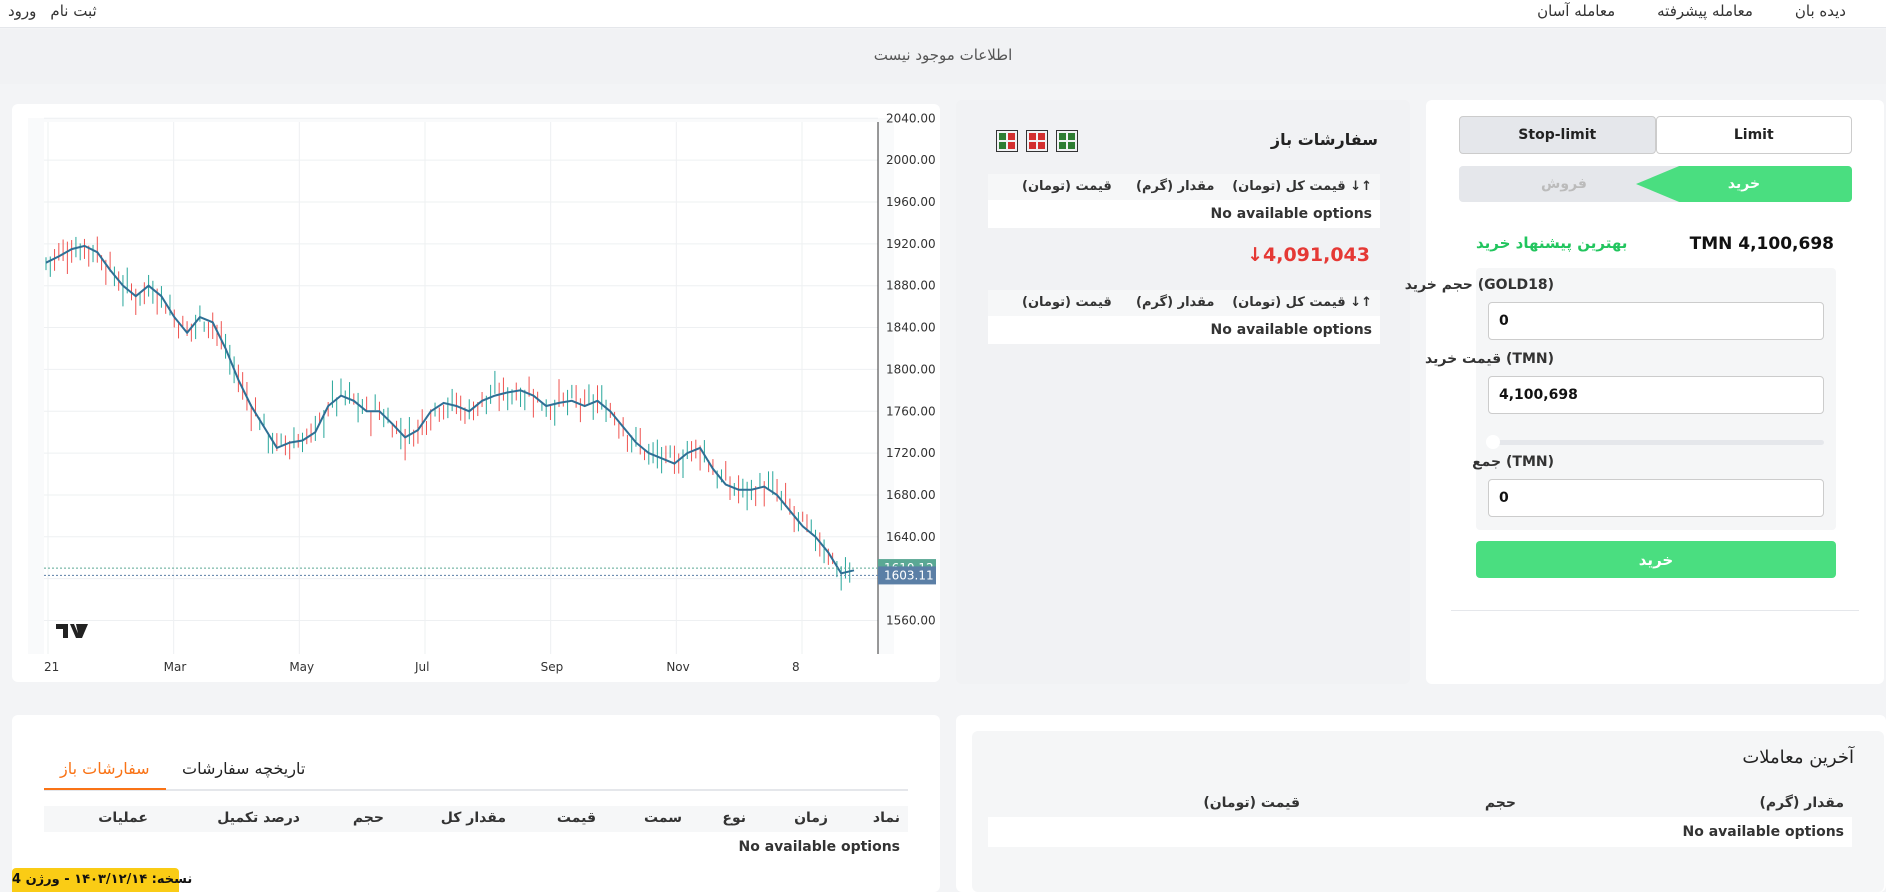  What do you see at coordinates (22, 11) in the screenshot?
I see `login-link: ورود` at bounding box center [22, 11].